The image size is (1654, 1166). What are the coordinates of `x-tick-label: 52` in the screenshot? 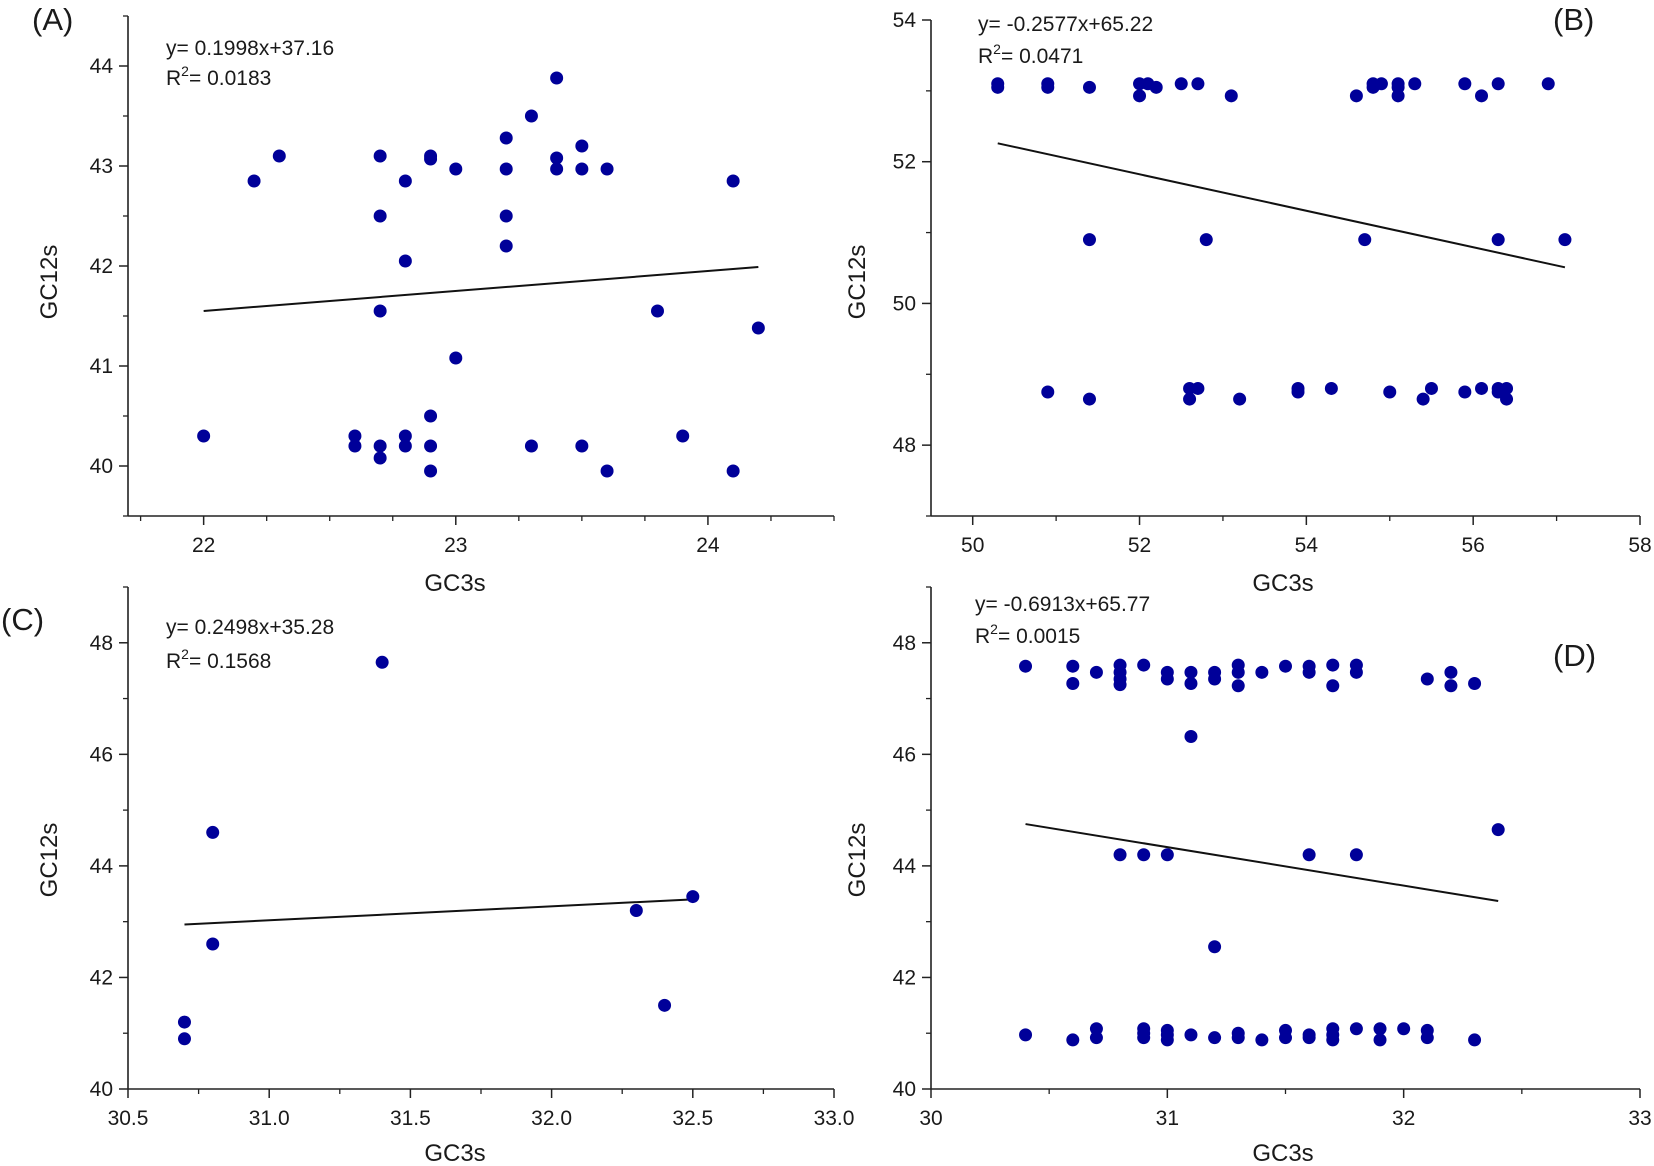 It's located at (1139, 545).